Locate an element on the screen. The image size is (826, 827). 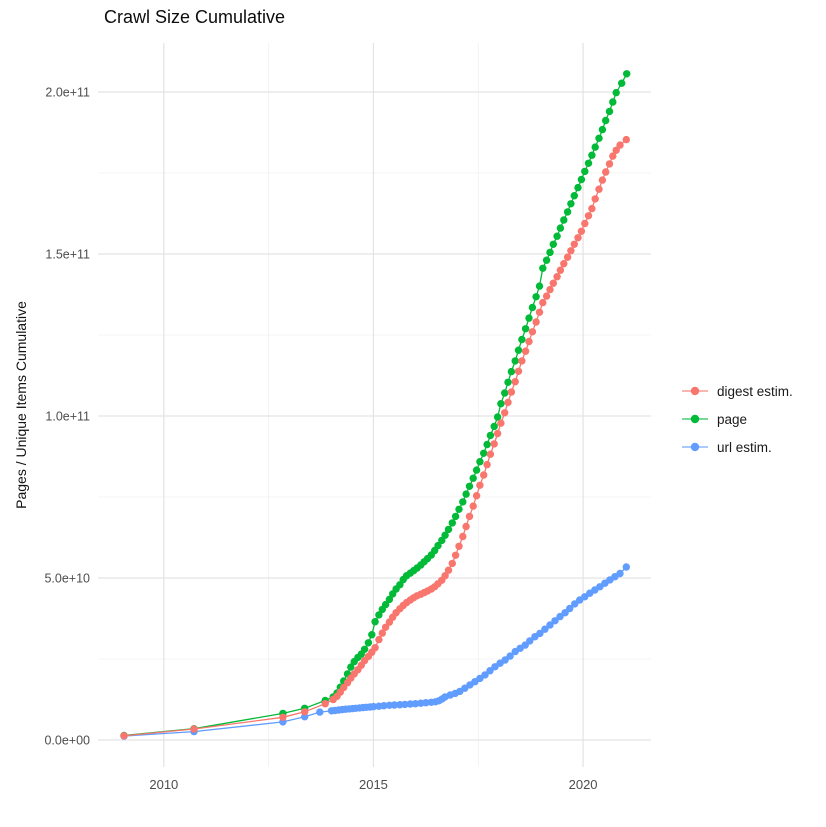
legend-key-icon-page is located at coordinates (695, 419).